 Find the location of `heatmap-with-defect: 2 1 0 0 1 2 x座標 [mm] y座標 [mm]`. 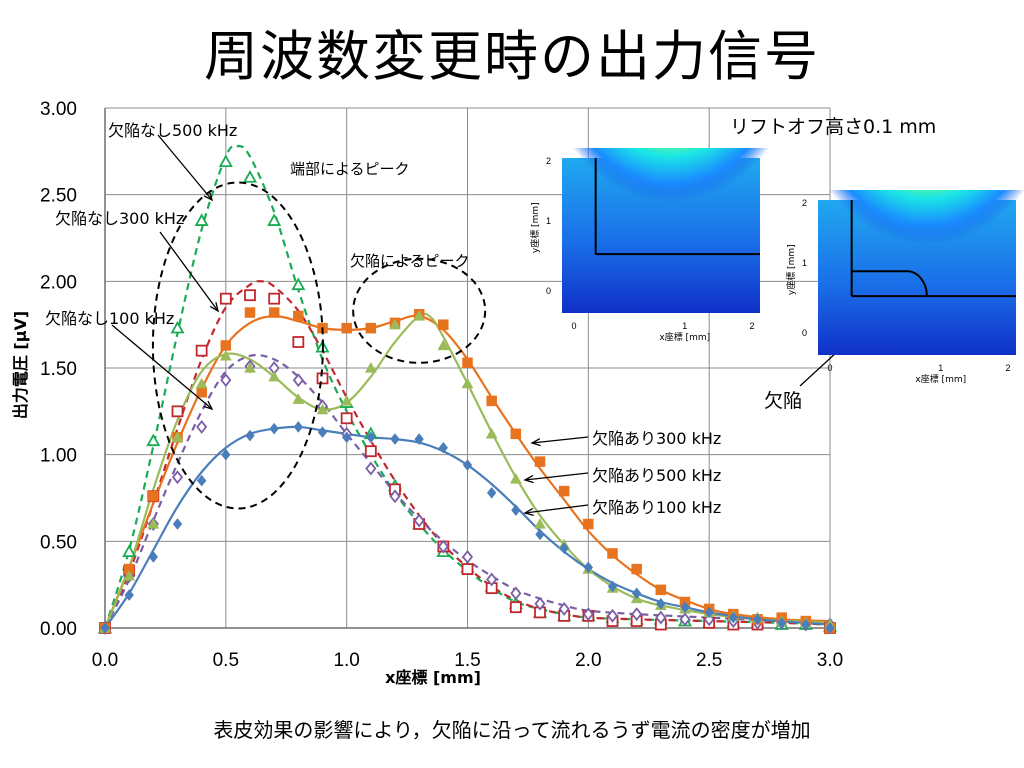

heatmap-with-defect: 2 1 0 0 1 2 x座標 [mm] y座標 [mm] is located at coordinates (900, 295).